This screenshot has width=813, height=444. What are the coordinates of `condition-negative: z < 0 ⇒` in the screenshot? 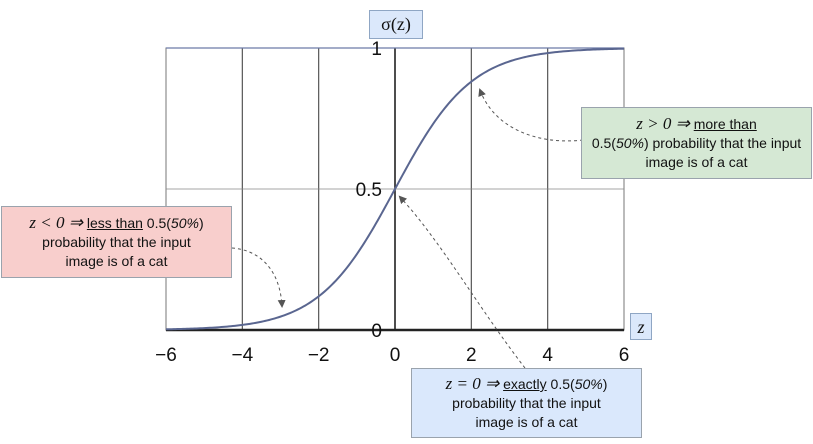 It's located at (56, 222).